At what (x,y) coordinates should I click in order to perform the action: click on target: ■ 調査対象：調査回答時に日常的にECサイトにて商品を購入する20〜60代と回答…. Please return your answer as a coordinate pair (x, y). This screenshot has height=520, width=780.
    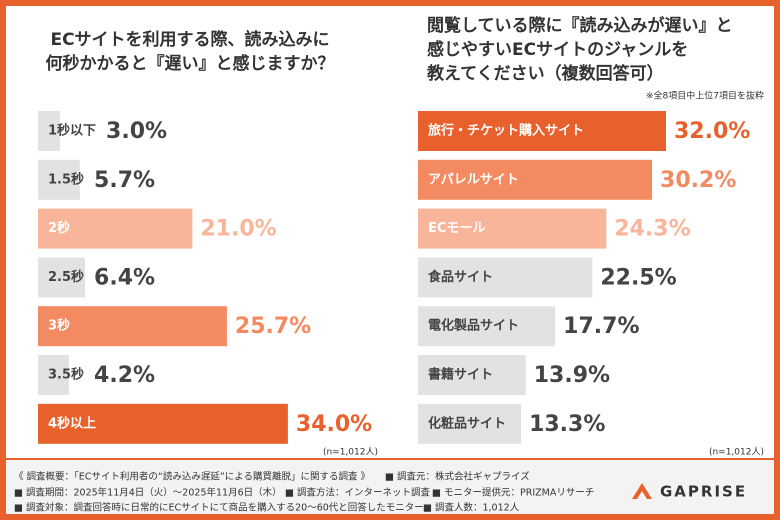
    Looking at the image, I should click on (219, 508).